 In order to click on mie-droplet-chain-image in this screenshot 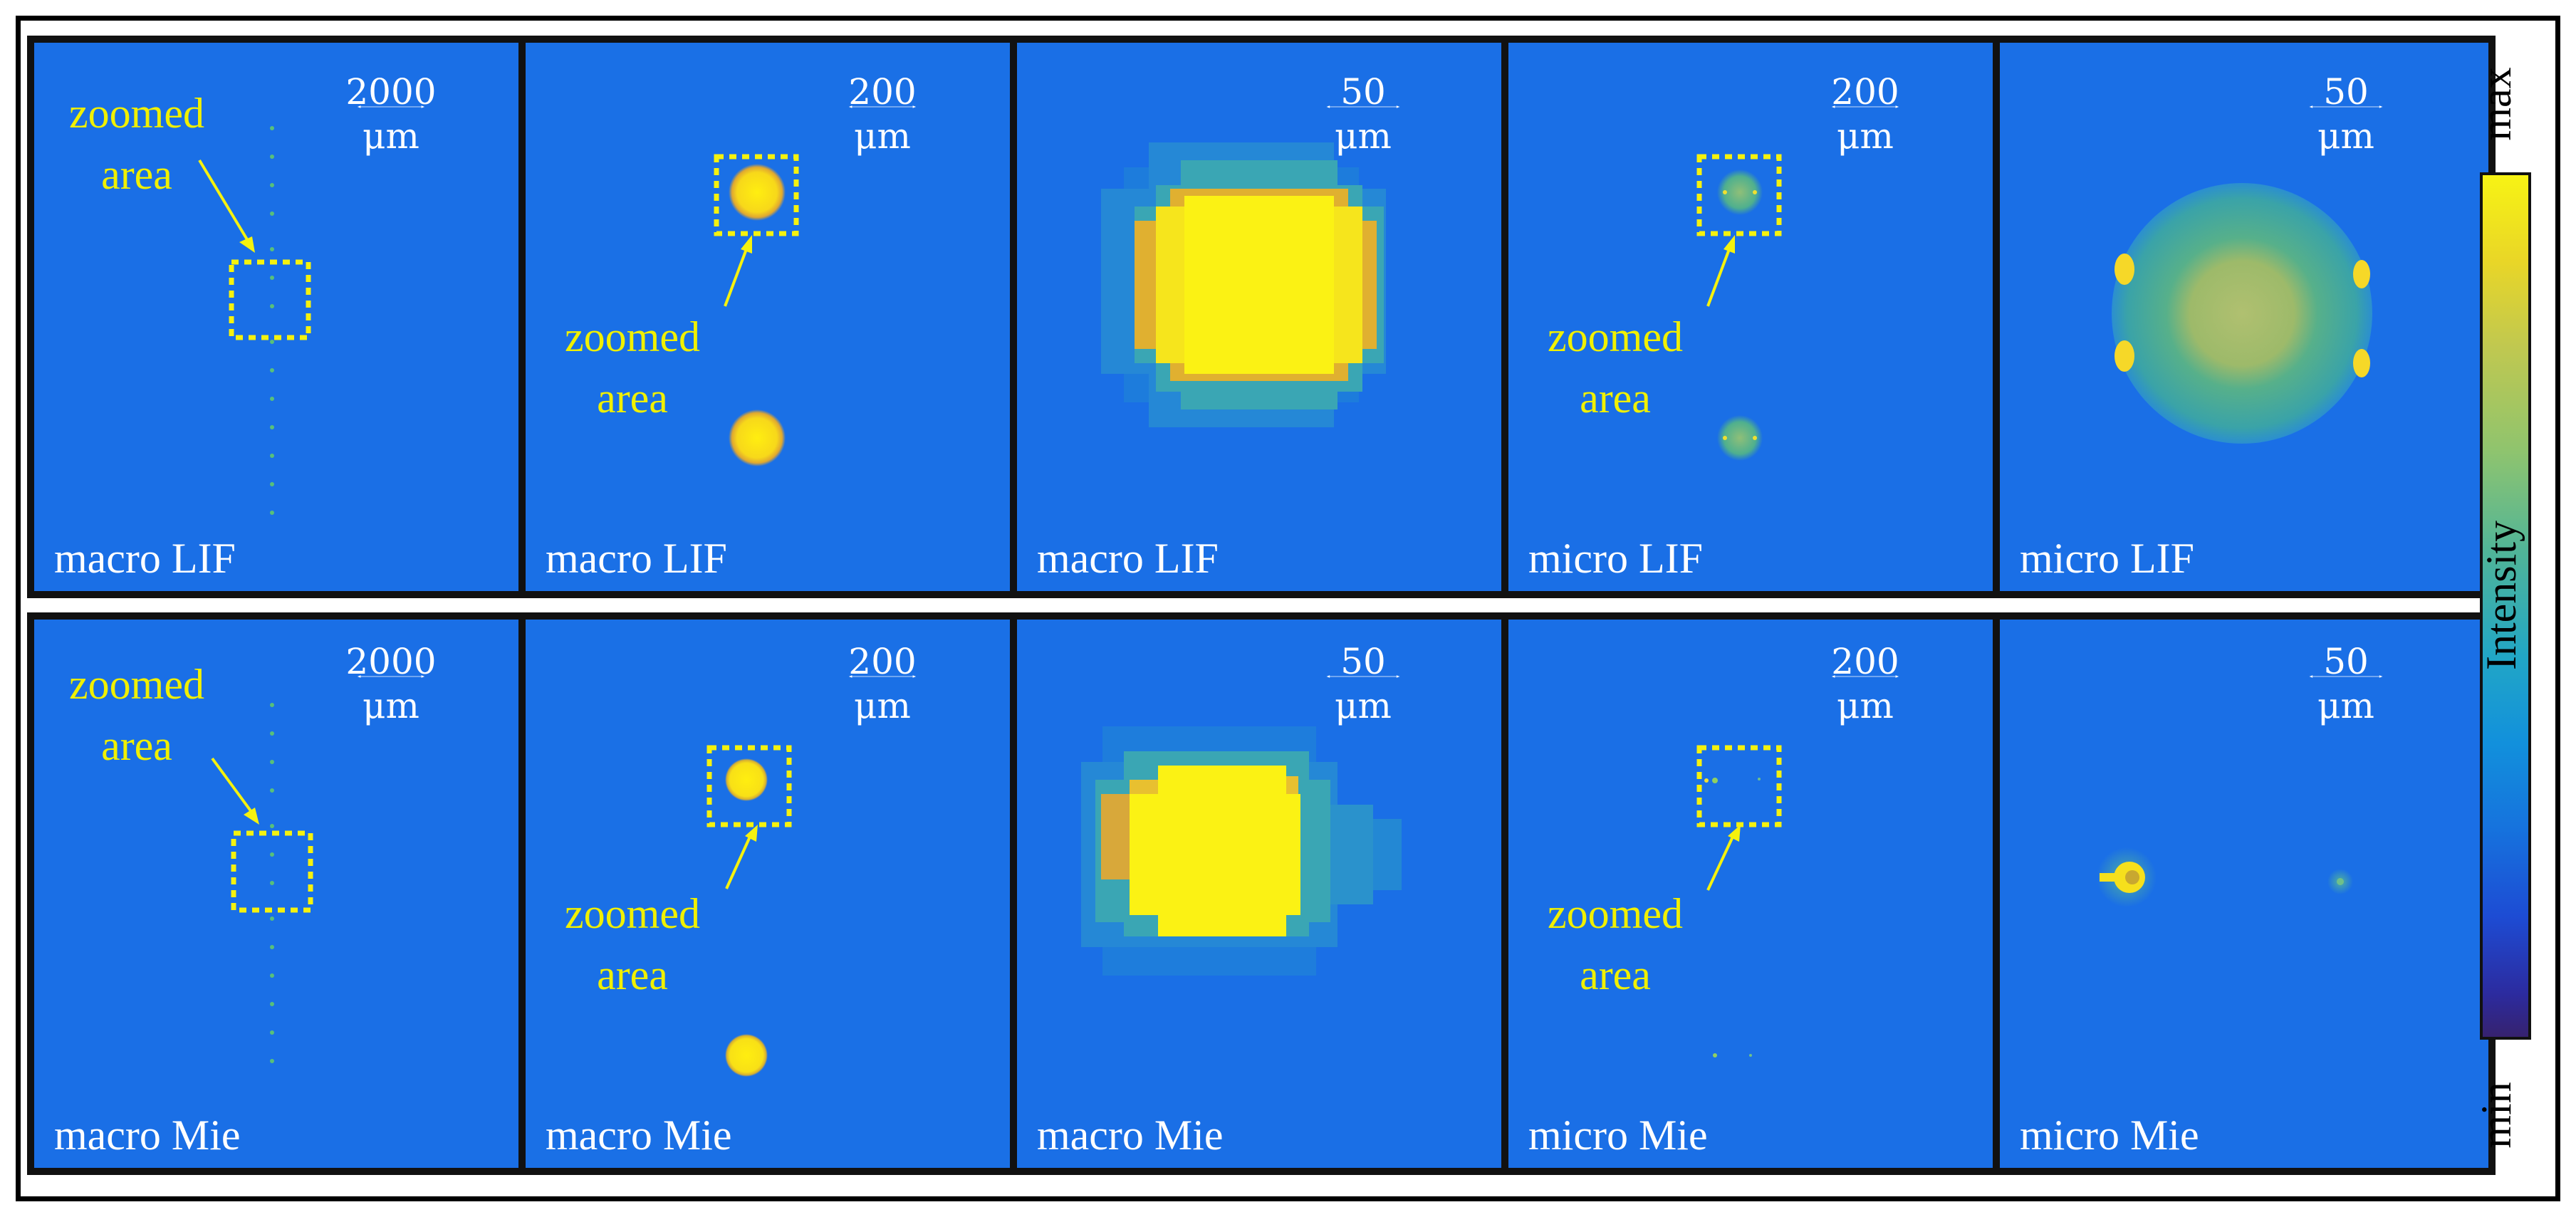, I will do `click(278, 894)`.